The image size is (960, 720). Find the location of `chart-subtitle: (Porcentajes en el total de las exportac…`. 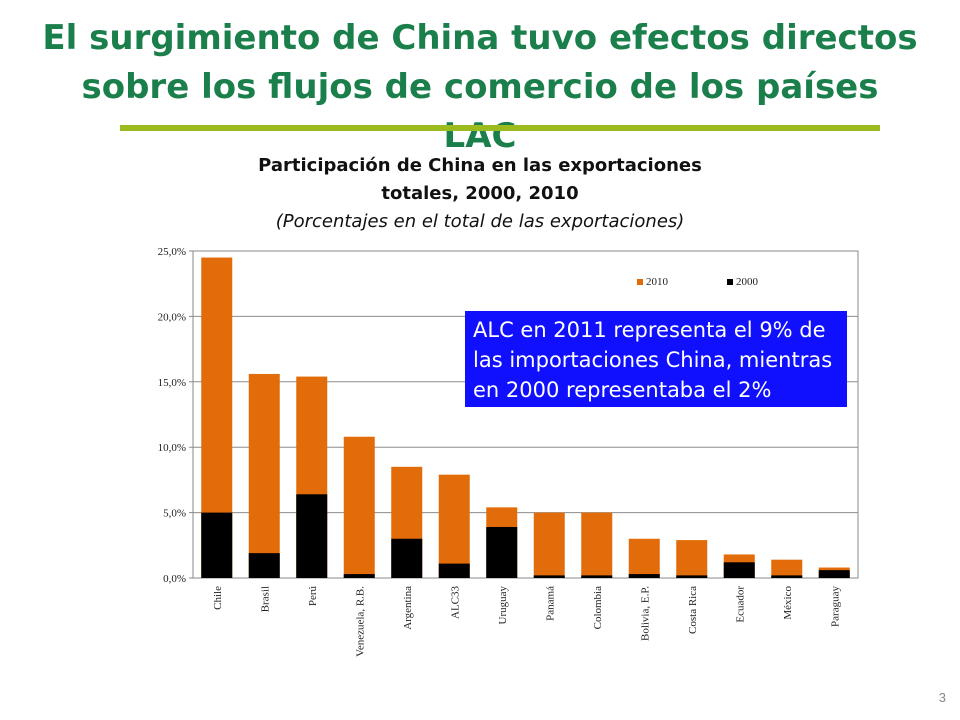

chart-subtitle: (Porcentajes en el total de las exportac… is located at coordinates (480, 221).